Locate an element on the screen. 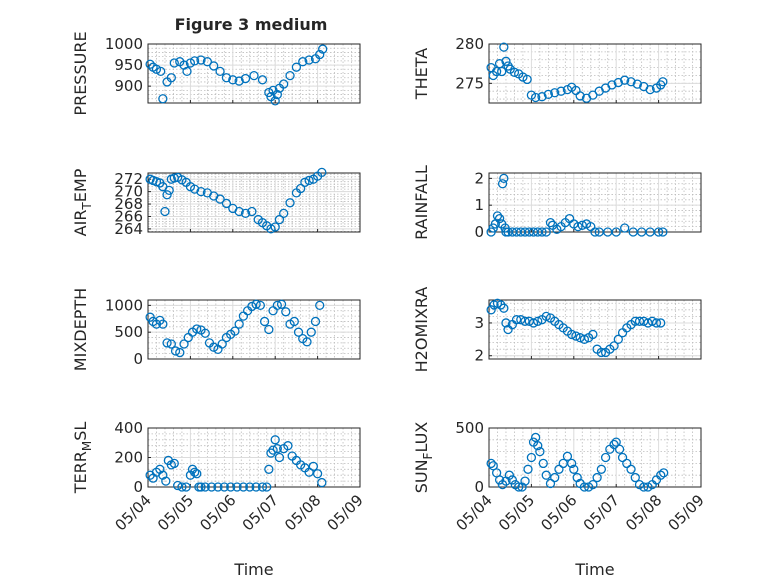  subplot-4: 0 1 2 RAINFALL is located at coordinates (557, 203).